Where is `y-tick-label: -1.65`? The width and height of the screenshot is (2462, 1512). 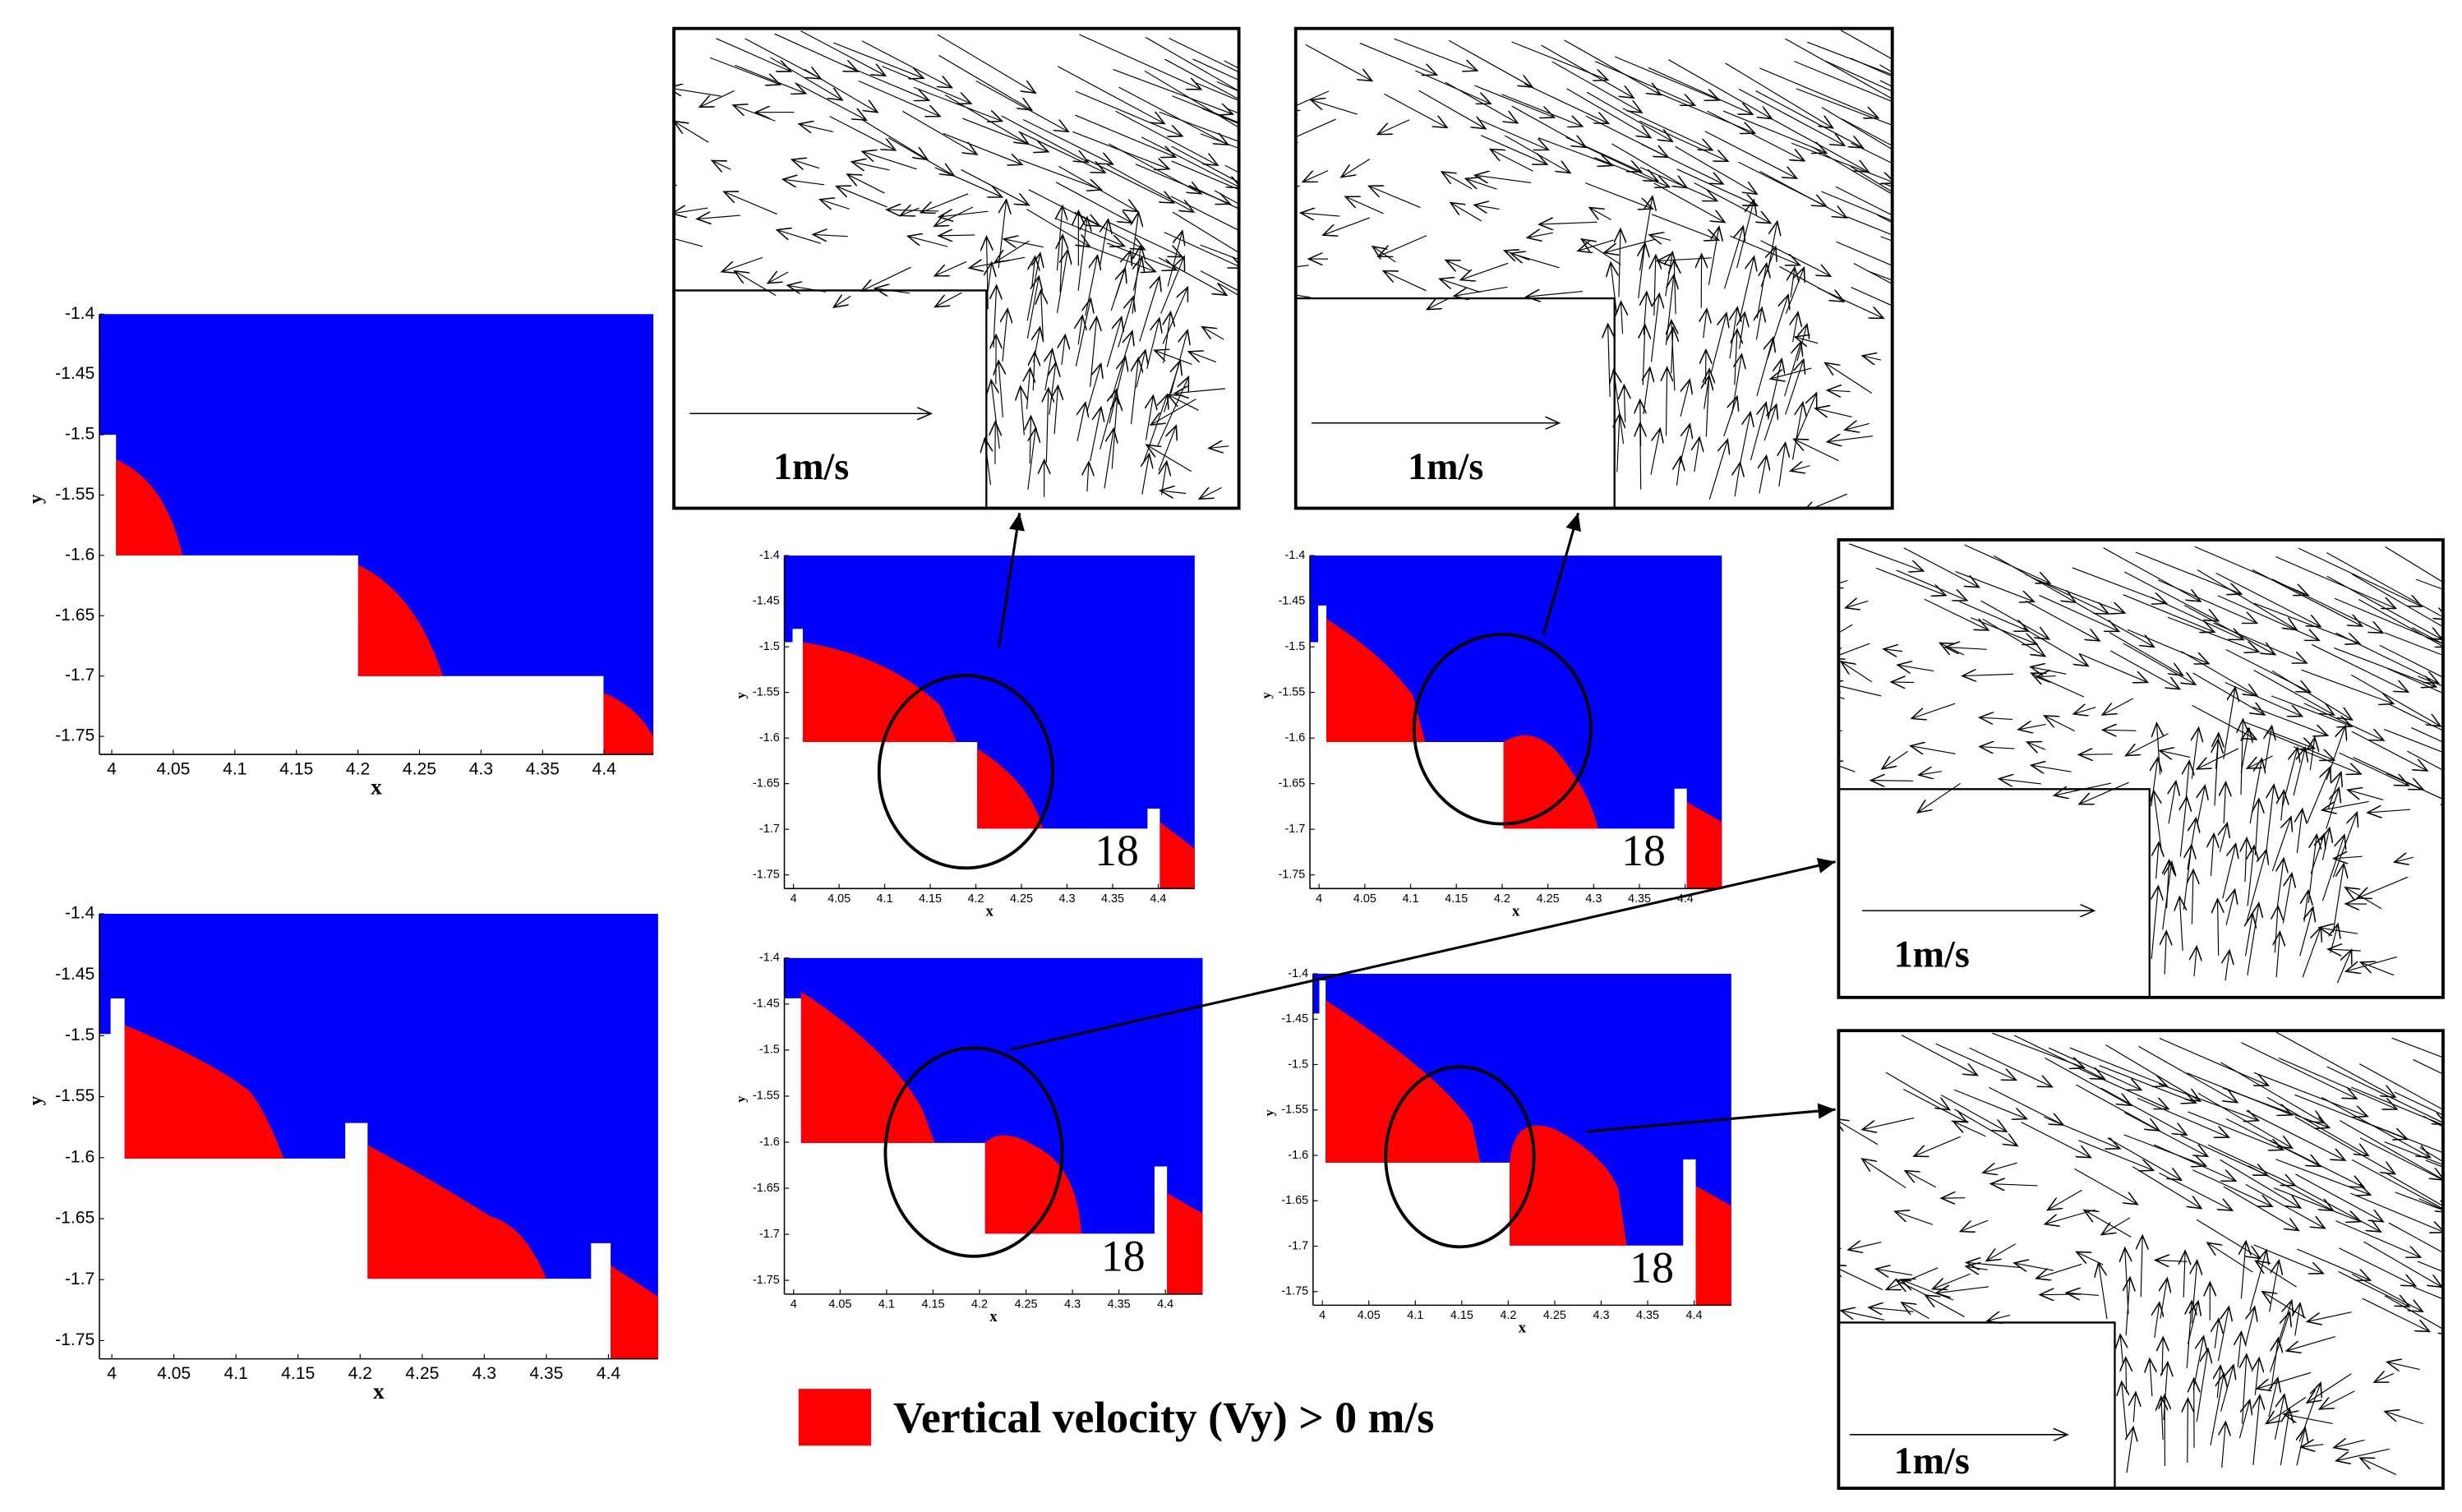 y-tick-label: -1.65 is located at coordinates (75, 1218).